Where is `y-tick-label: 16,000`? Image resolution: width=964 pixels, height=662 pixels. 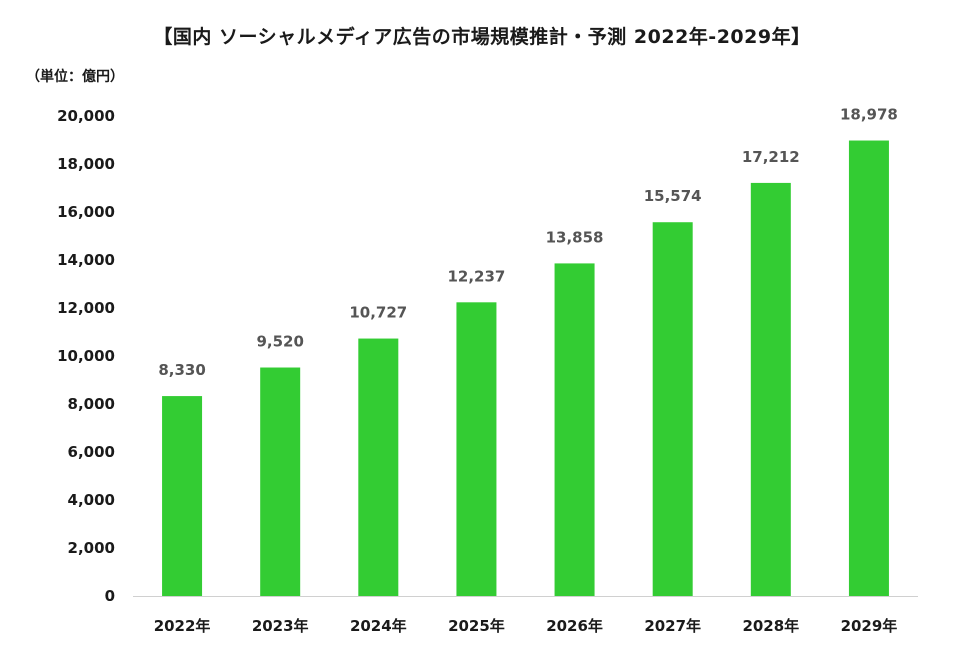 y-tick-label: 16,000 is located at coordinates (86, 212).